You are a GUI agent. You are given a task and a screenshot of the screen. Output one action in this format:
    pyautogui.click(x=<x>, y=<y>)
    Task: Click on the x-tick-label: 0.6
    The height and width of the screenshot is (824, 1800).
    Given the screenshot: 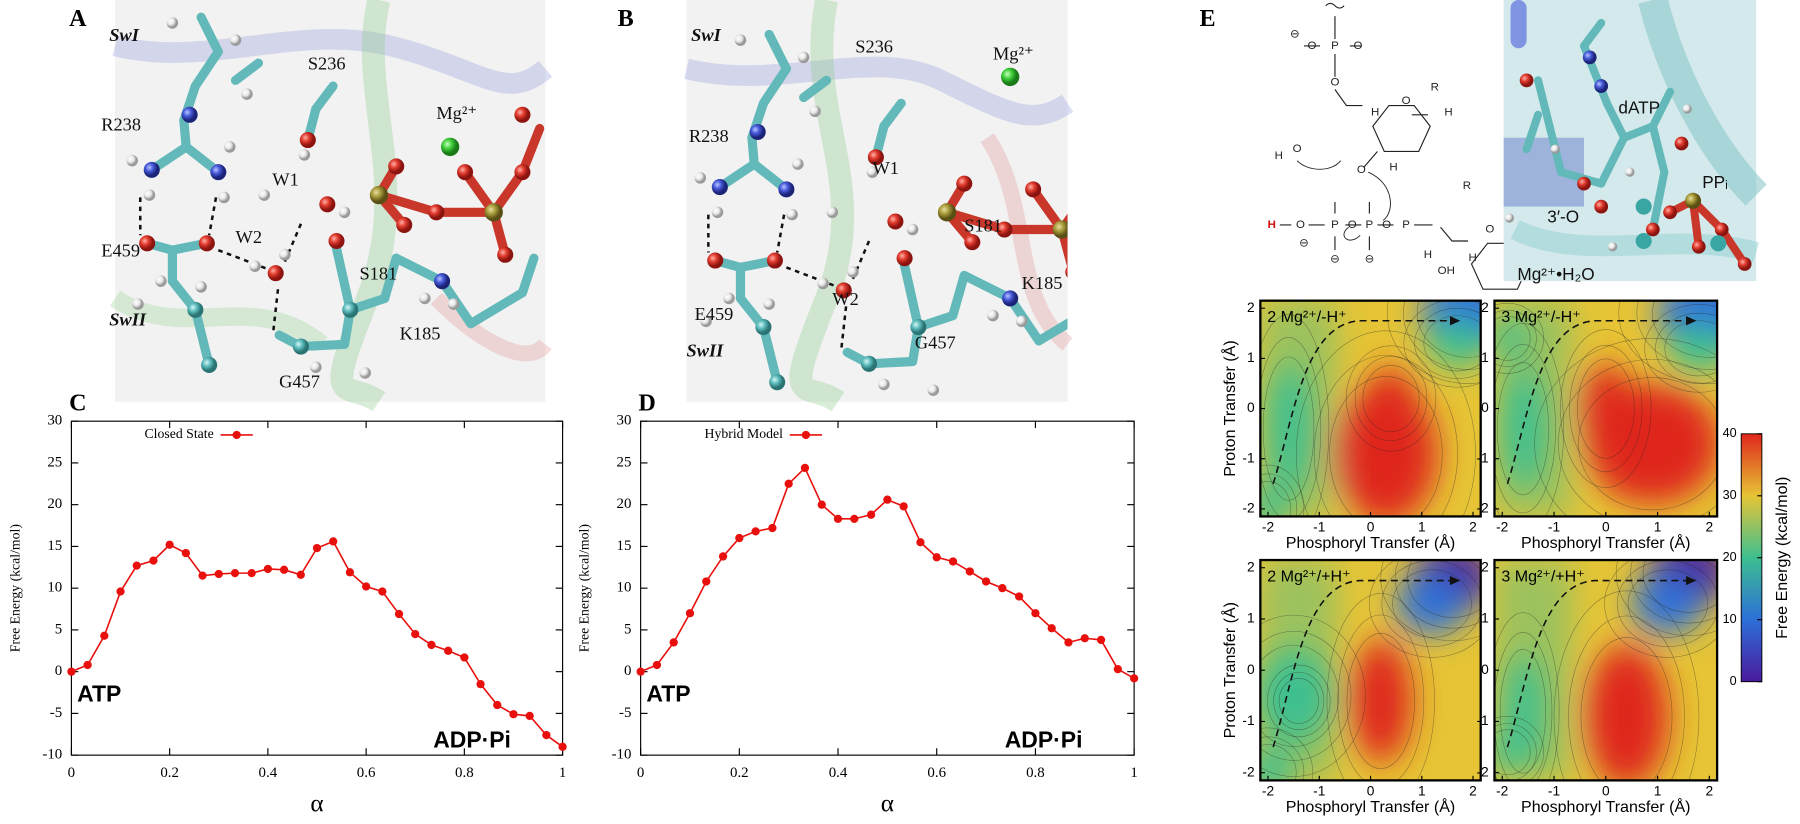 What is the action you would take?
    pyautogui.click(x=936, y=773)
    